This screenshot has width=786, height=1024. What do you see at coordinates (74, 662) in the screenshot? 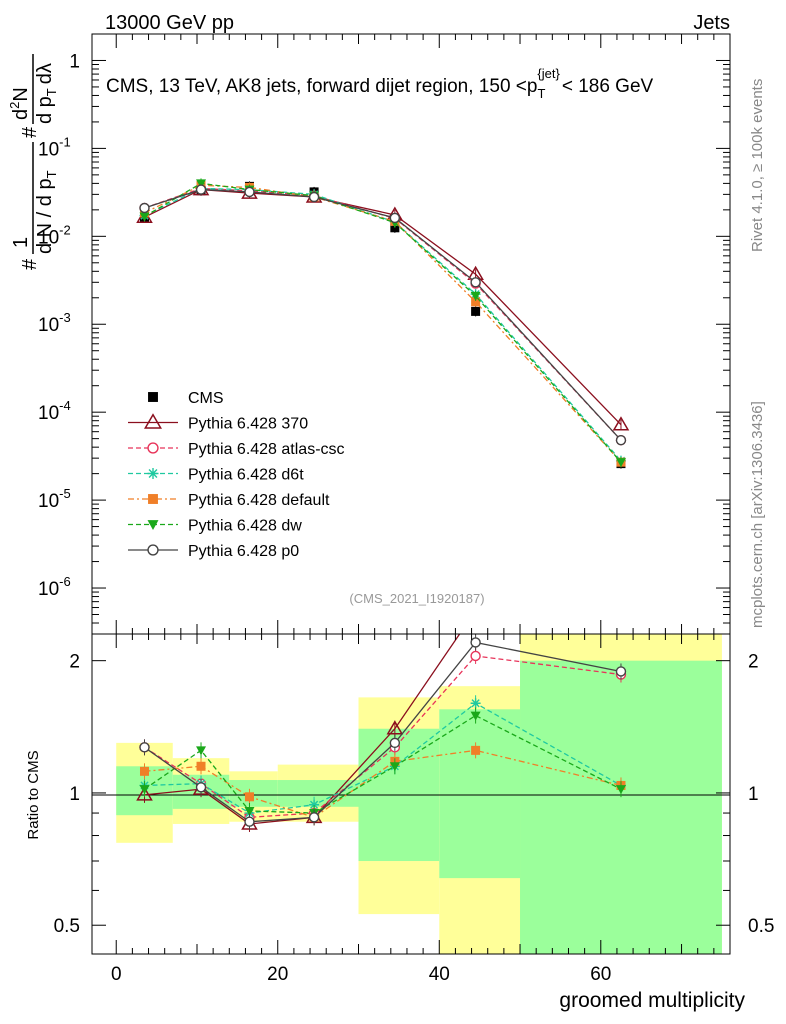
I see `ratio-ytick-label-left: 2` at bounding box center [74, 662].